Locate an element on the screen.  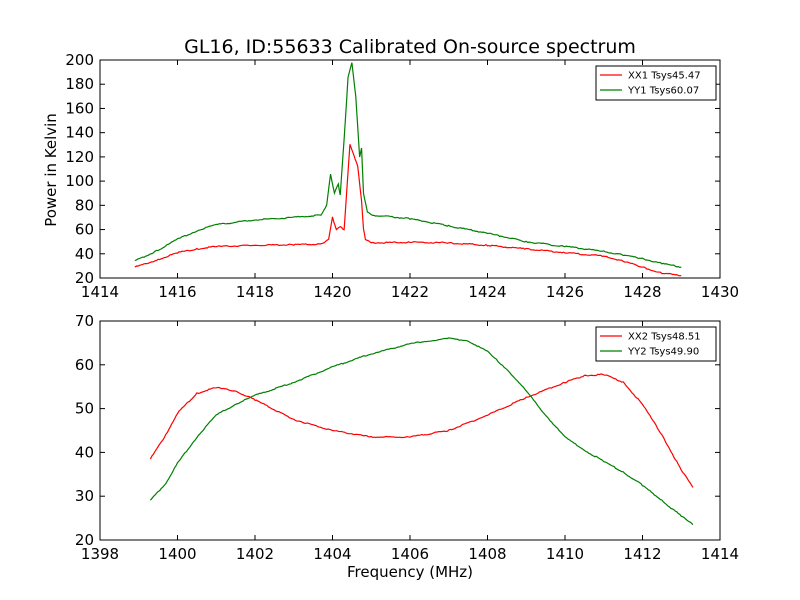
x-tick-label: 1400 is located at coordinates (177, 554).